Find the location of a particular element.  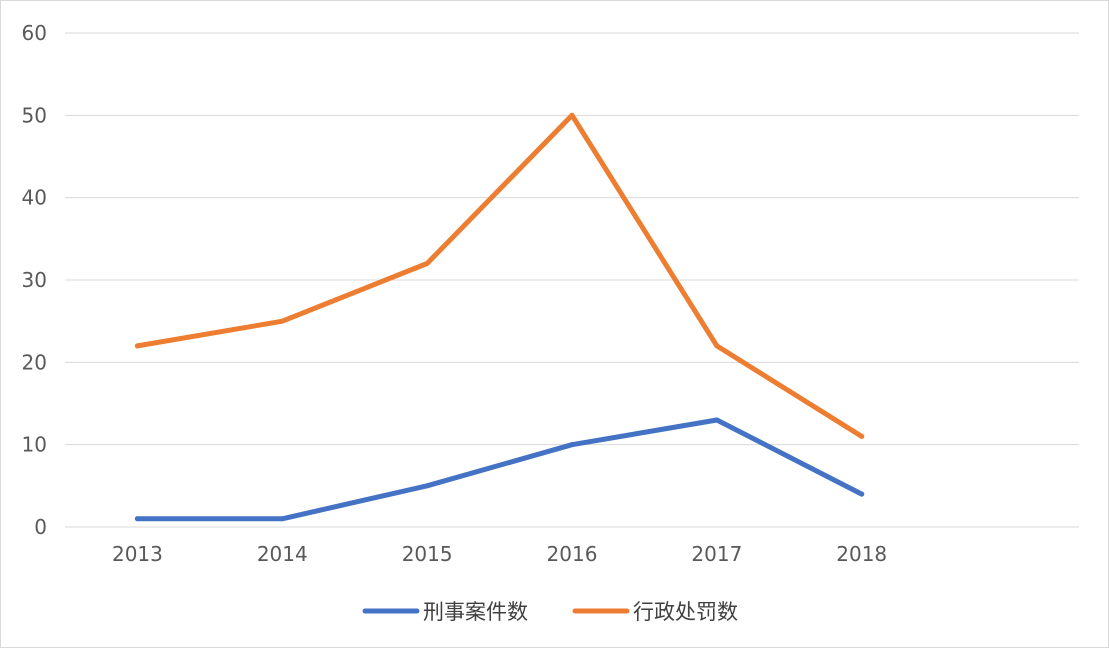

y-tick-label: 50 is located at coordinates (34, 115).